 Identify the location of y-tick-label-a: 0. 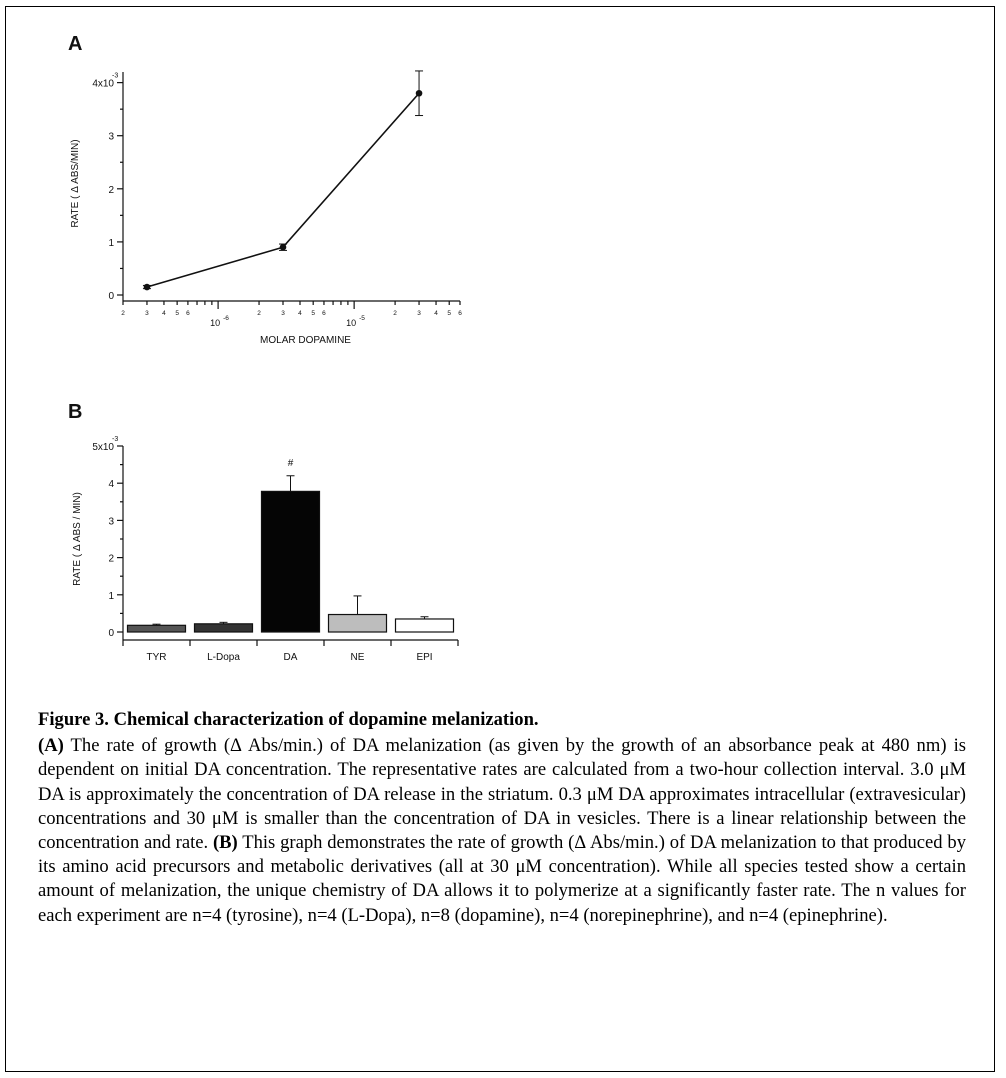
(111, 296).